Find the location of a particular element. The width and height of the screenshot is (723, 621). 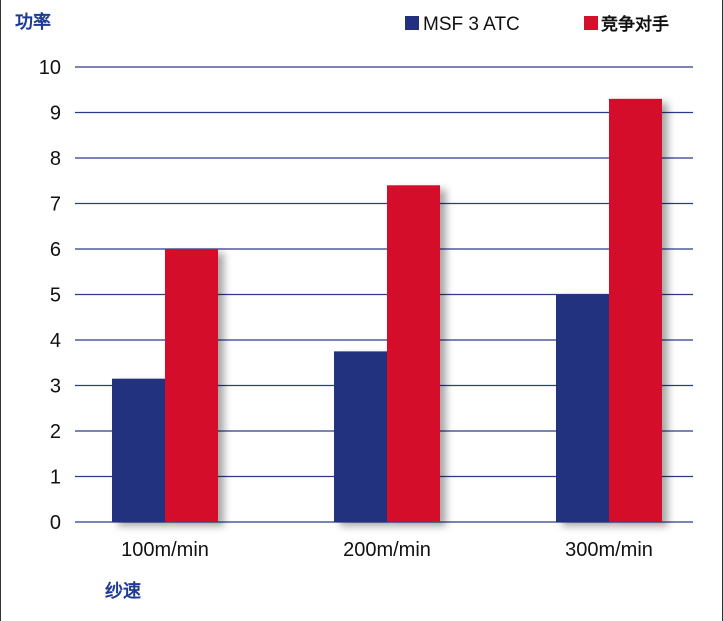

y-tick-label: 5 is located at coordinates (55, 296).